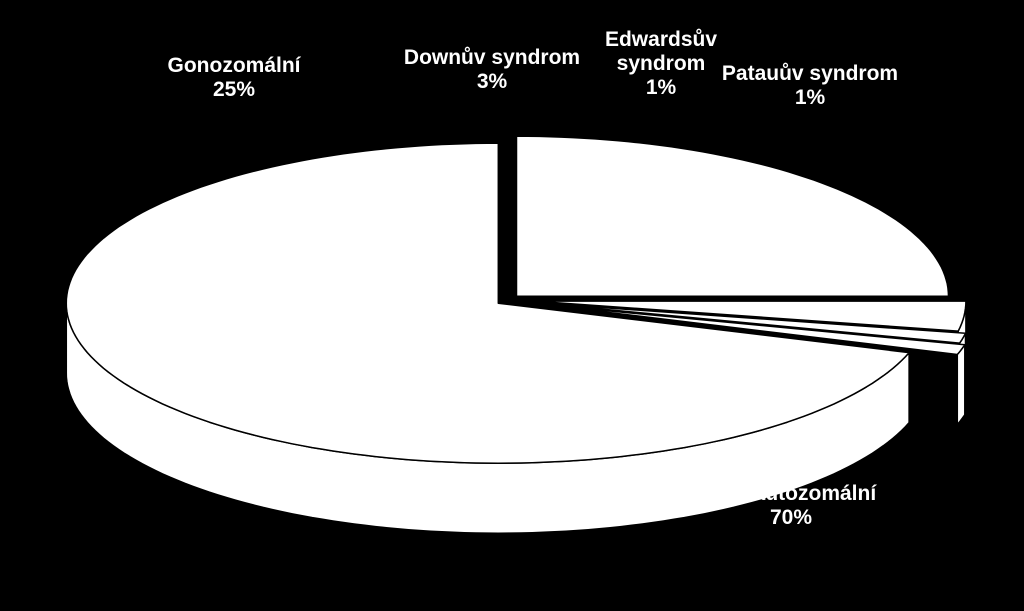 This screenshot has height=611, width=1024. I want to click on data-label-gonozomalni: Gonozomální 25%, so click(235, 77).